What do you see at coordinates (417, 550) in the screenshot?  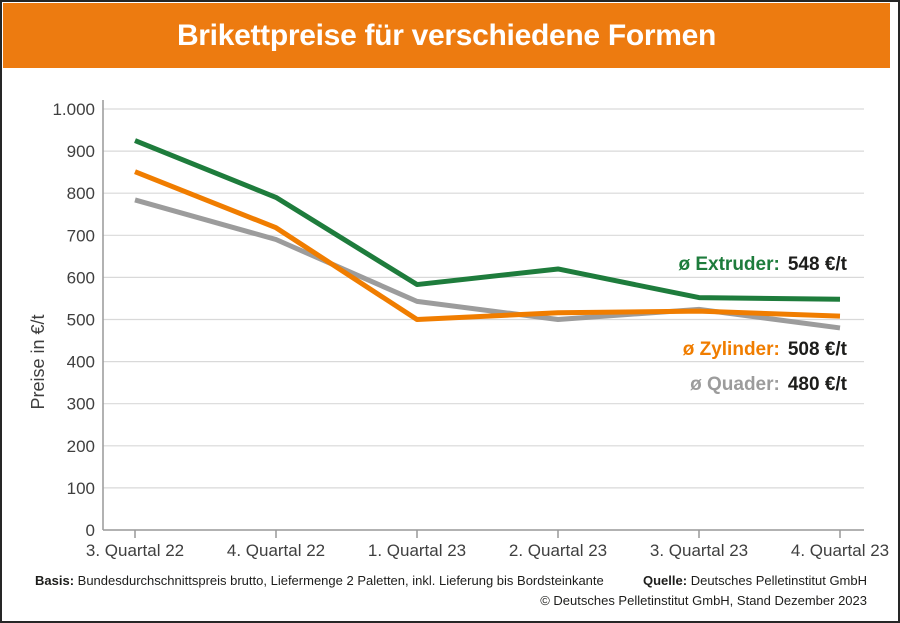 I see `x-tick-label: 1. Quartal 23` at bounding box center [417, 550].